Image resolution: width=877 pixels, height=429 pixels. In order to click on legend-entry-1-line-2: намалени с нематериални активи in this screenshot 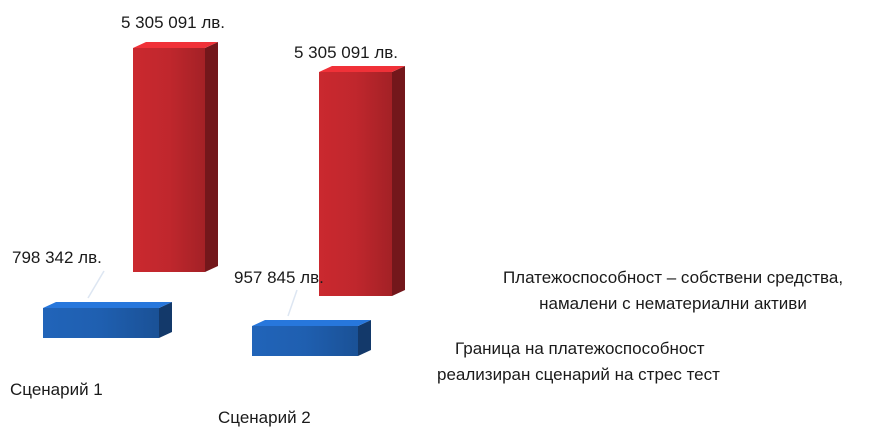, I will do `click(673, 303)`.